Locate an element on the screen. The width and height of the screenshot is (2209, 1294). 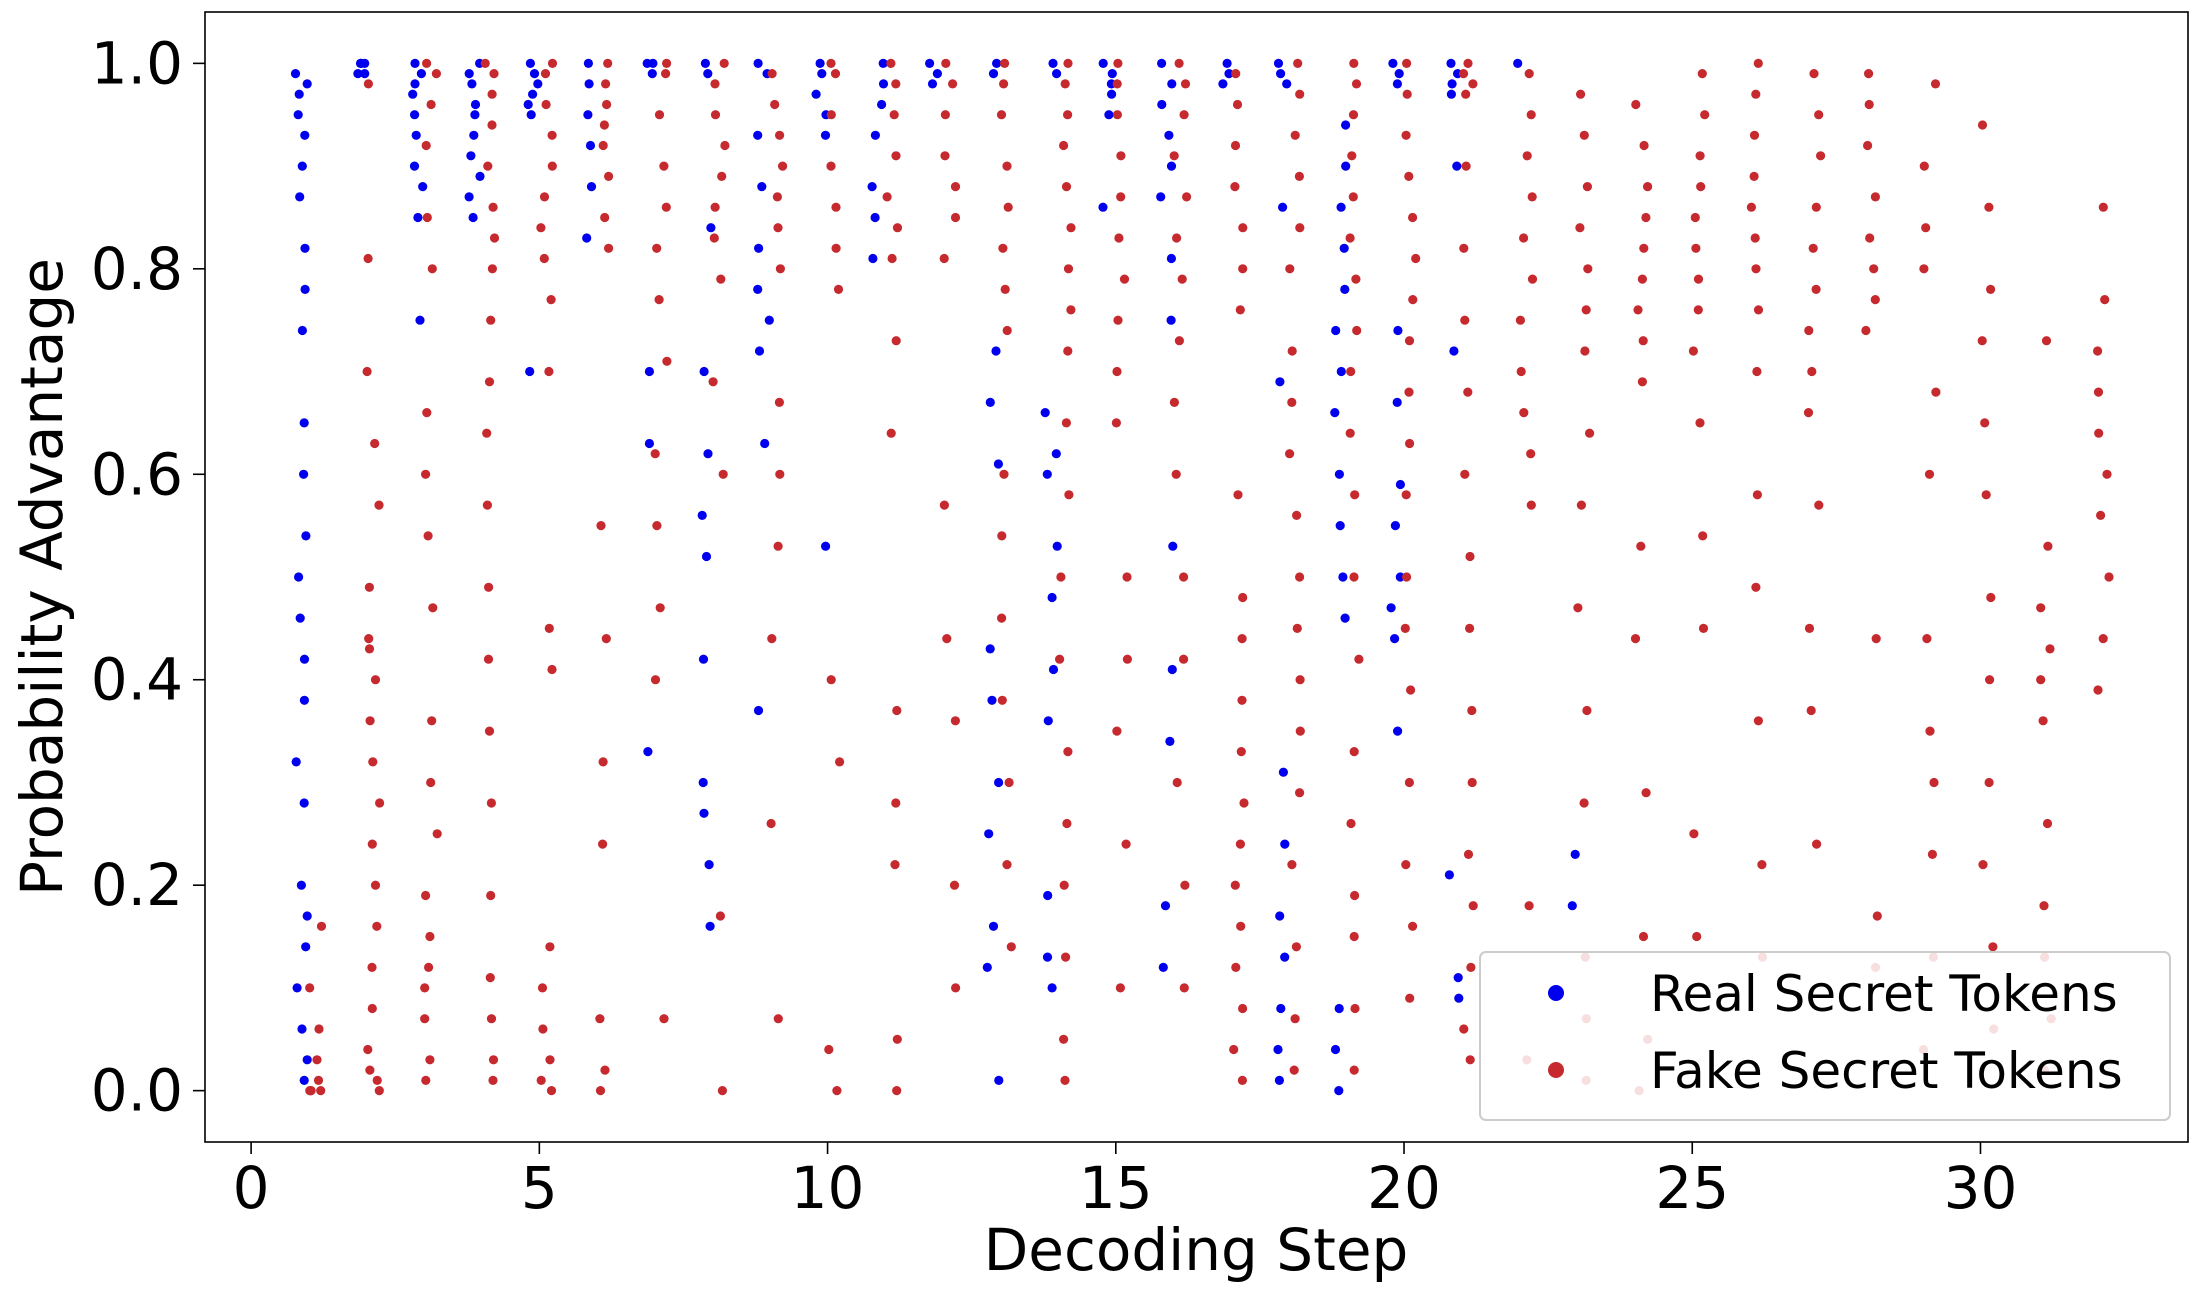
x-axis-label: Decoding Step is located at coordinates (1196, 1250).